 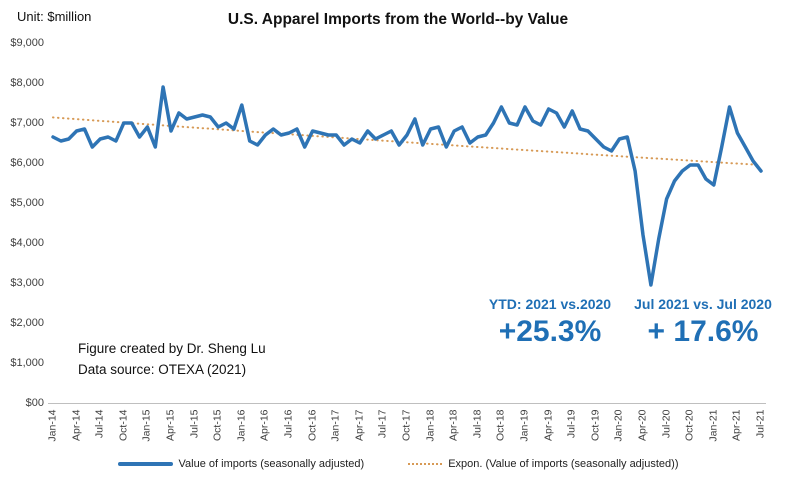 What do you see at coordinates (550, 304) in the screenshot?
I see `annotation-ytd-label: YTD: 2021 vs.2020` at bounding box center [550, 304].